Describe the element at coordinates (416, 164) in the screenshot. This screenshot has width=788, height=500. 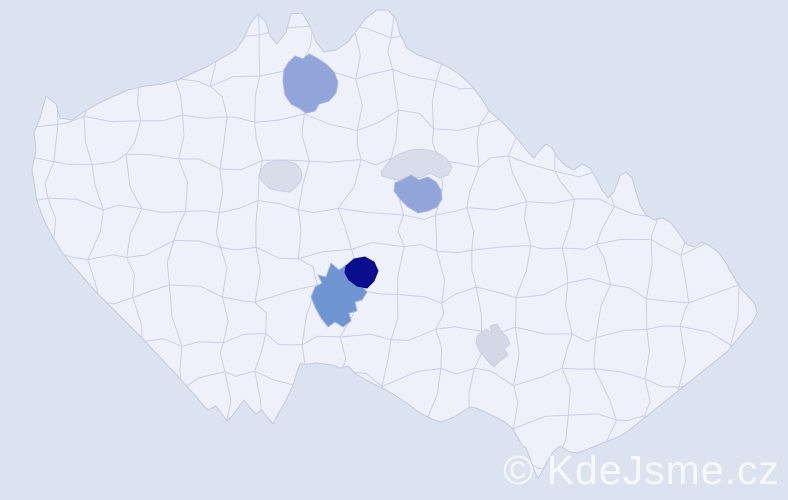
I see `district-highlight-east-bohemia-upper` at that location.